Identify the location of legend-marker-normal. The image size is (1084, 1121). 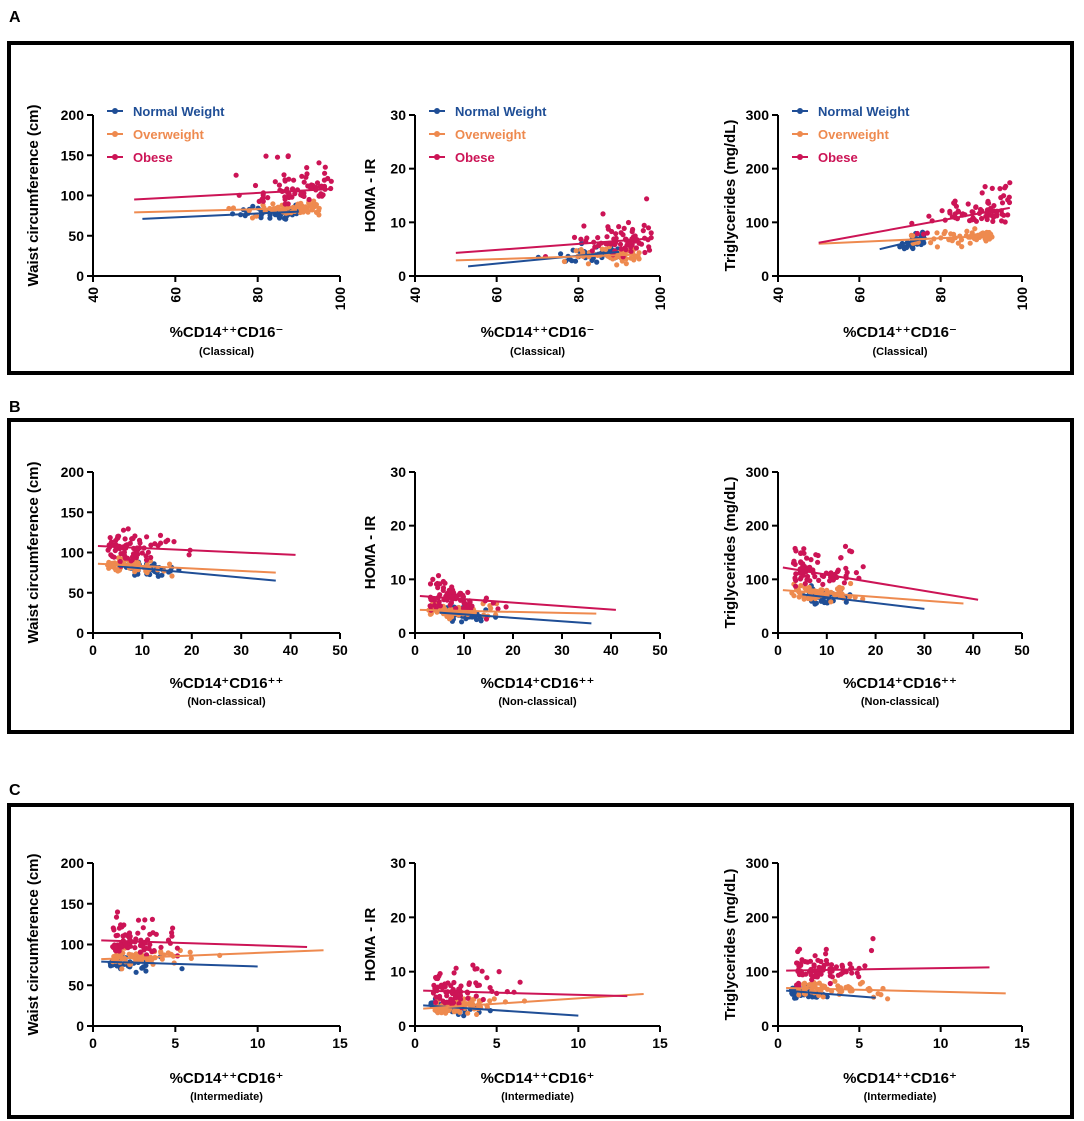
(437, 111).